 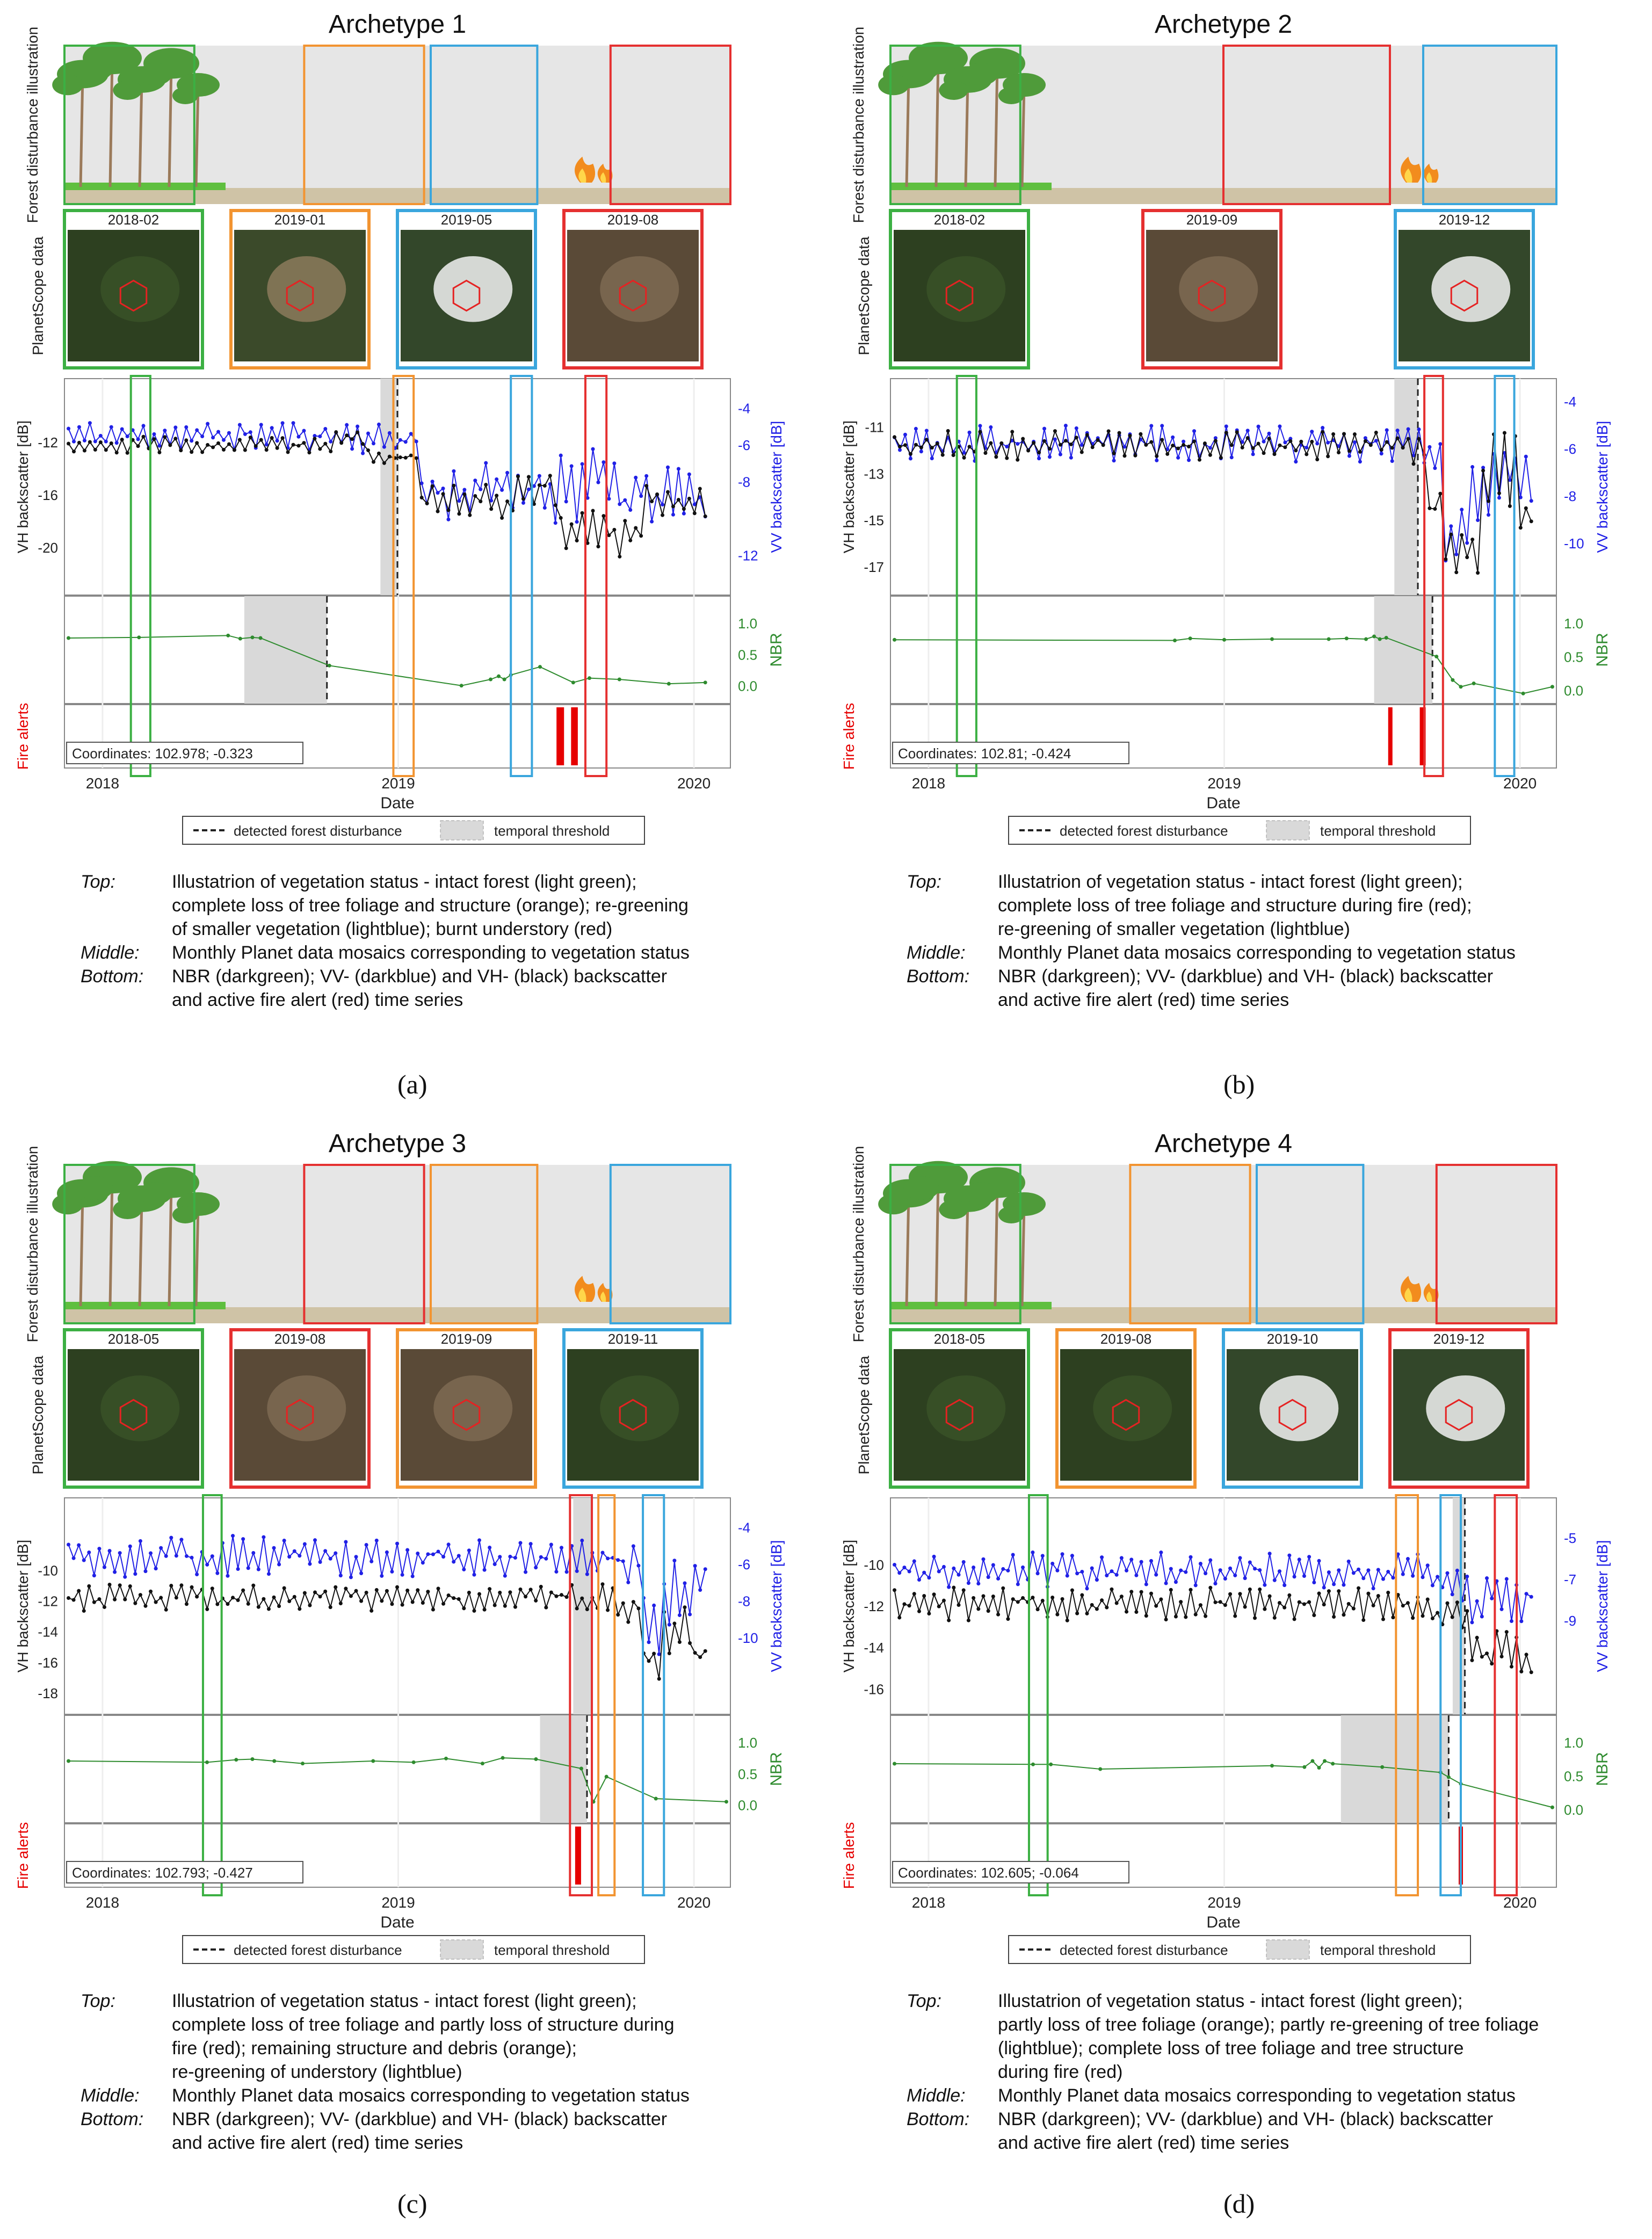 What do you see at coordinates (744, 408) in the screenshot?
I see `vv-tick-label: -4` at bounding box center [744, 408].